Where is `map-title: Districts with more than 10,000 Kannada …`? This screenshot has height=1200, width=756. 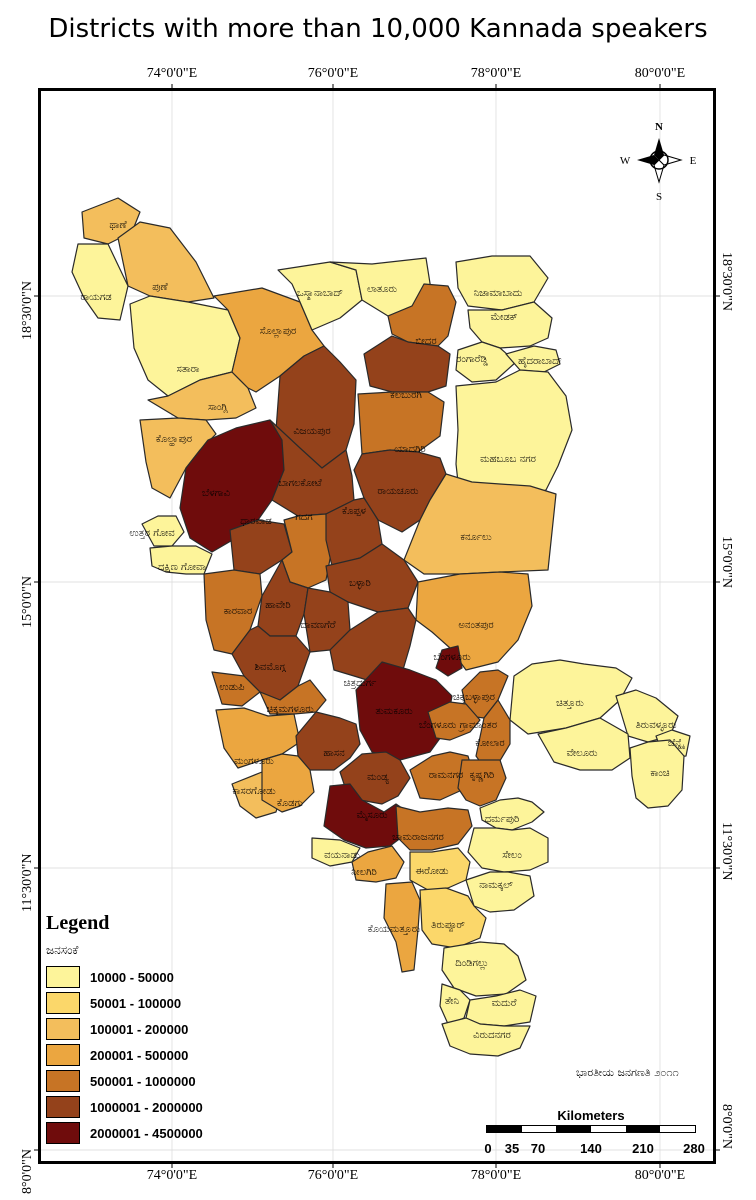 map-title: Districts with more than 10,000 Kannada … is located at coordinates (378, 29).